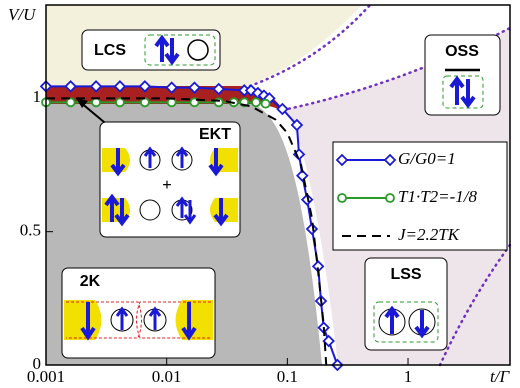 The image size is (520, 388). I want to click on pointer, so click(82, 103).